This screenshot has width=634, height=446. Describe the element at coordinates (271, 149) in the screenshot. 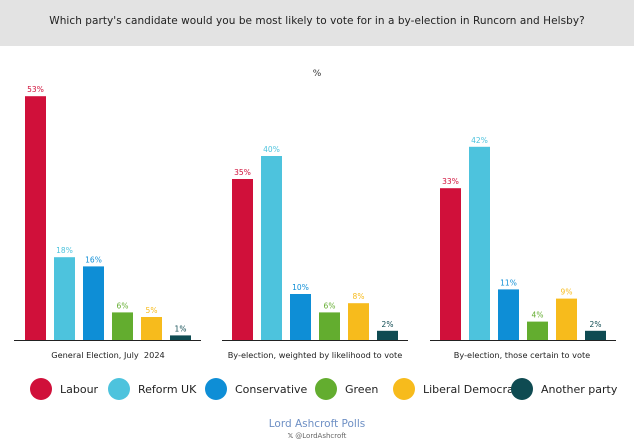

I see `bar-value-label: 40%` at that location.